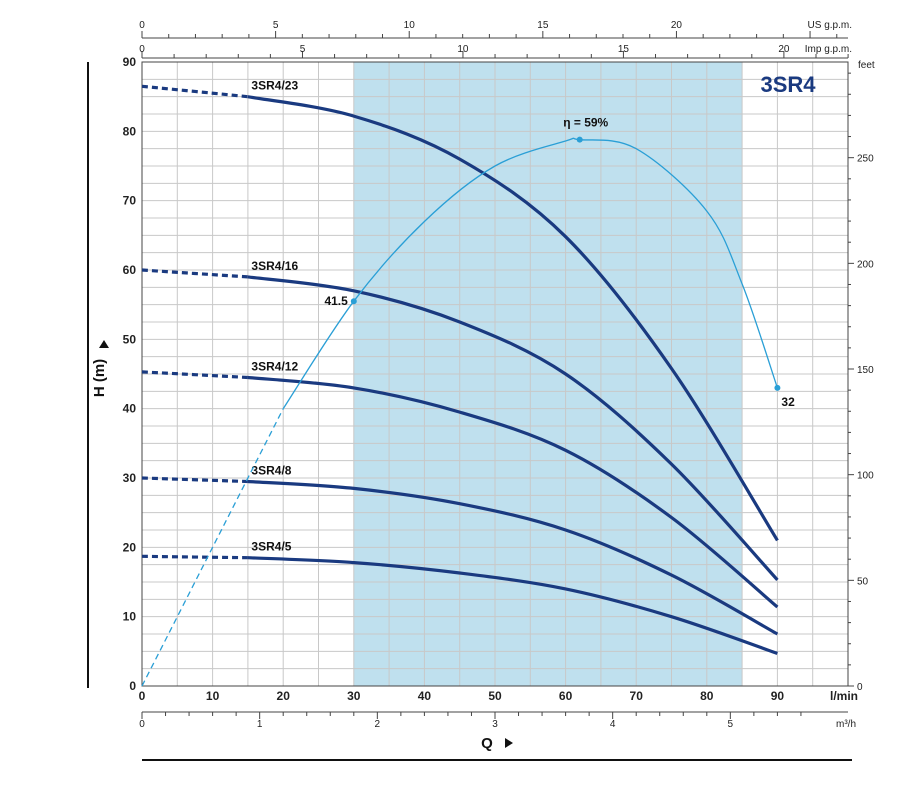  I want to click on x-tick-label: 80, so click(707, 696).